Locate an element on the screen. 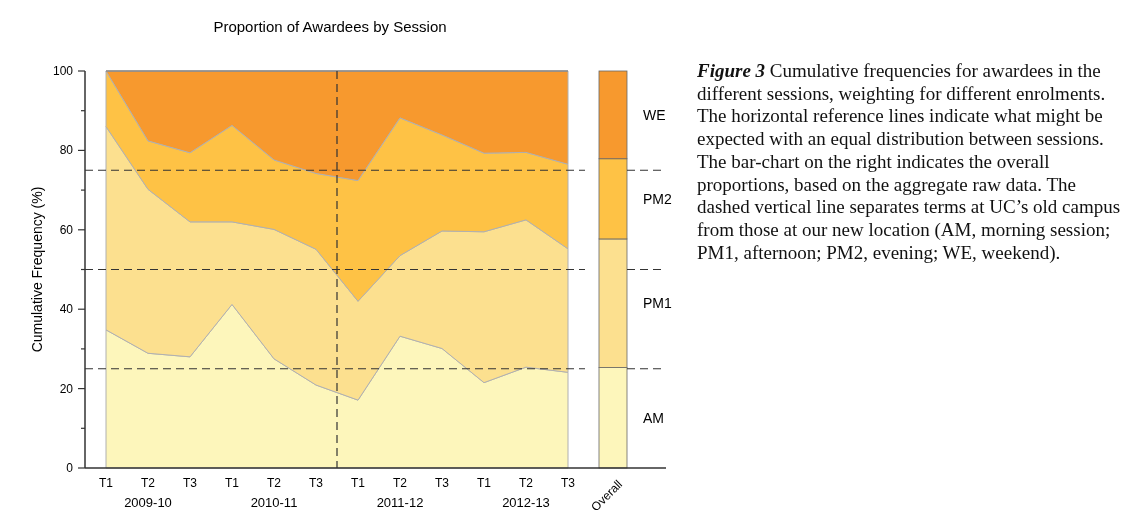 The image size is (1128, 526). text: 2011-12 is located at coordinates (400, 502).